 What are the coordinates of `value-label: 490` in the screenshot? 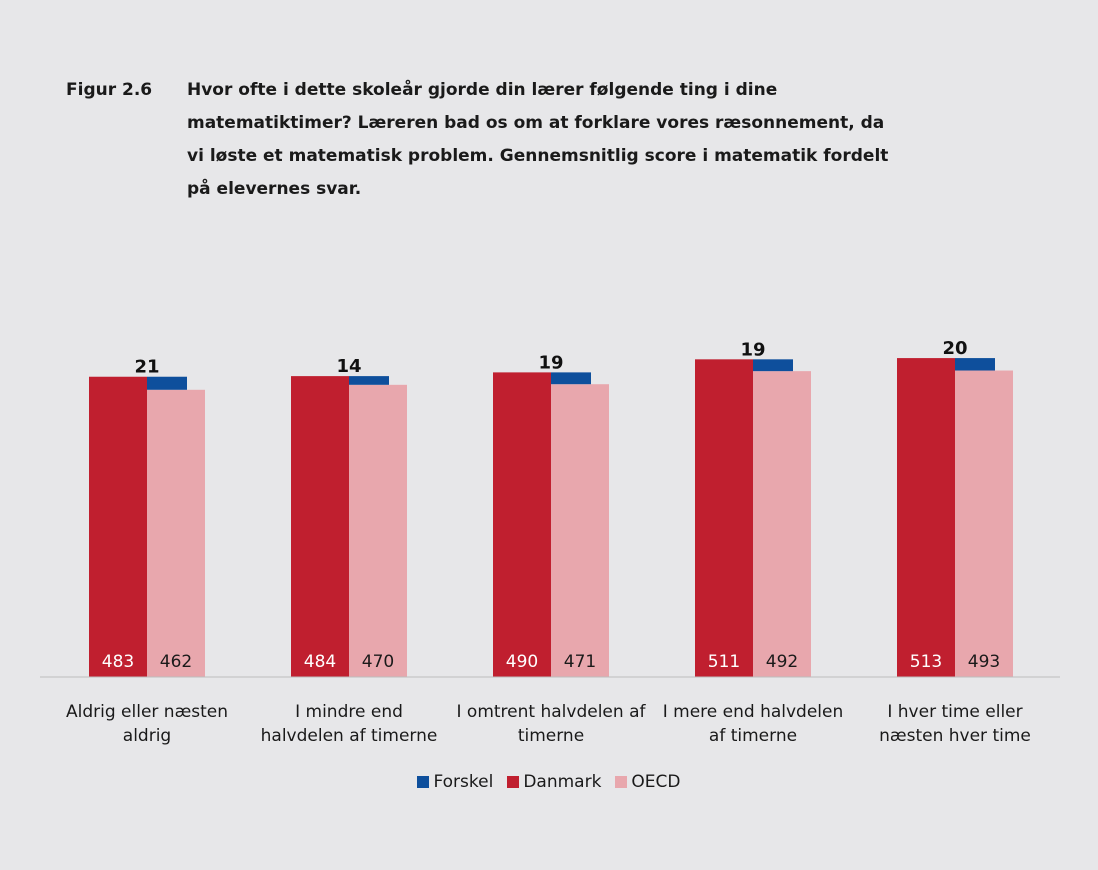 It's located at (522, 662).